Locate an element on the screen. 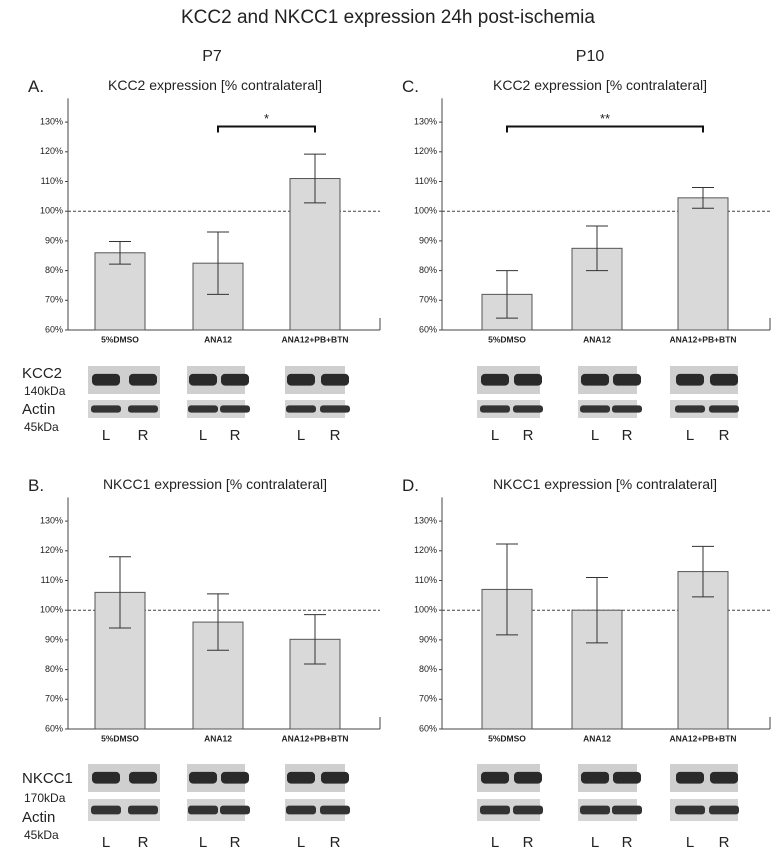 The height and width of the screenshot is (858, 776). significance-label: * is located at coordinates (266, 118).